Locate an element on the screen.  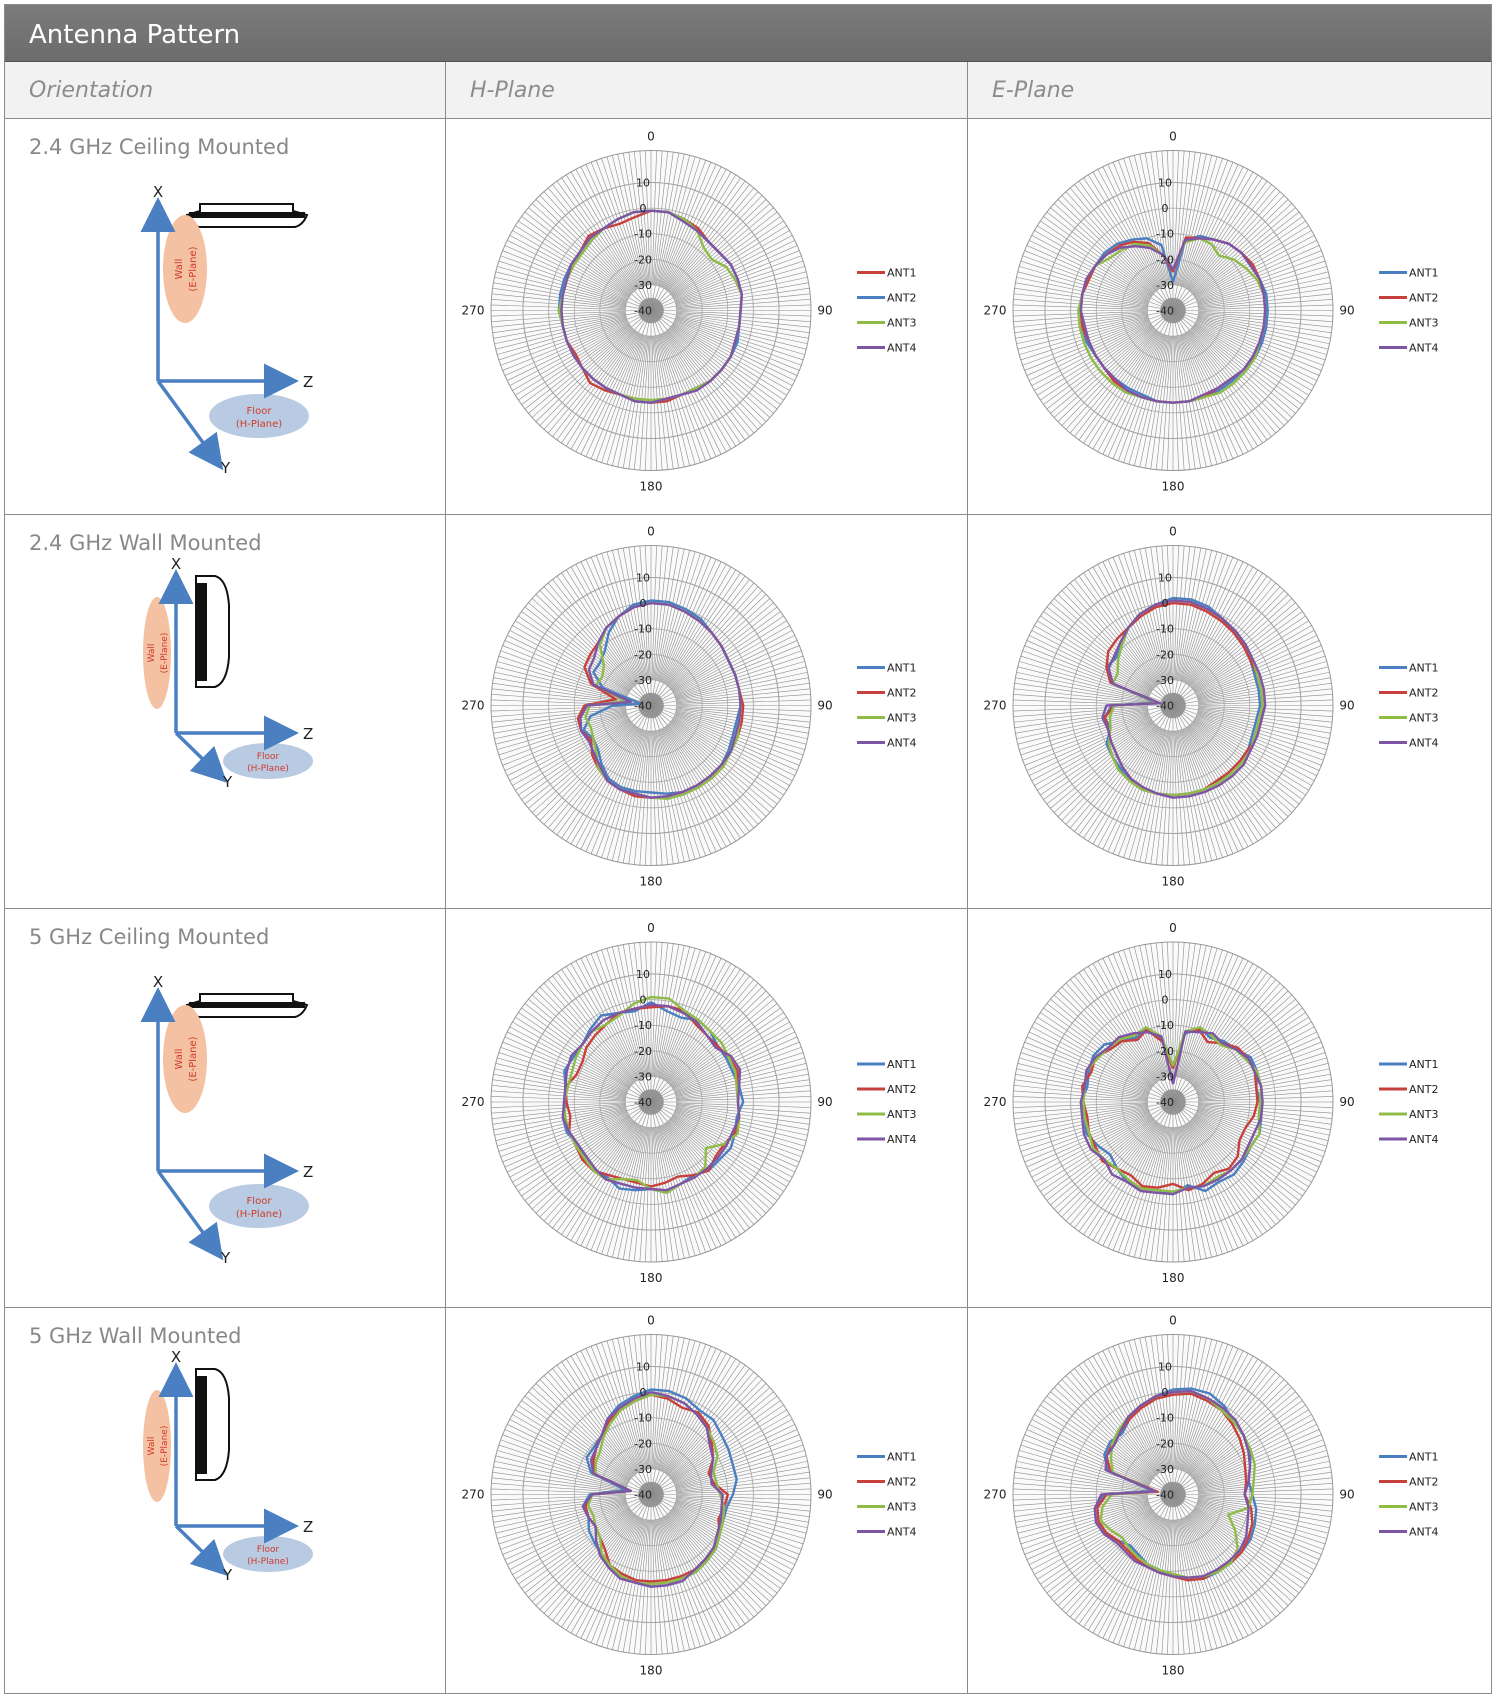
wall-device is located at coordinates (212, 1424).